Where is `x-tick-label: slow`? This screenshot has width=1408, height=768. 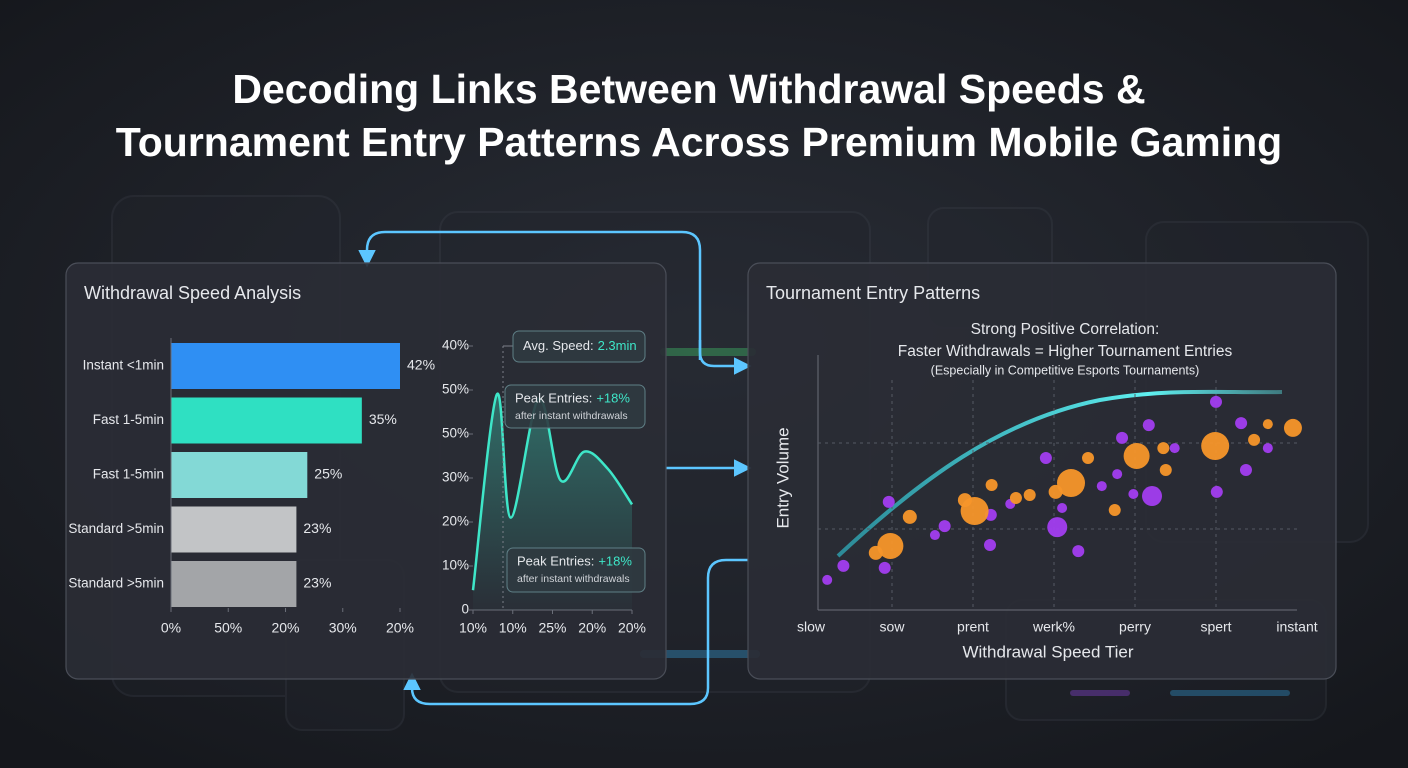 x-tick-label: slow is located at coordinates (811, 627).